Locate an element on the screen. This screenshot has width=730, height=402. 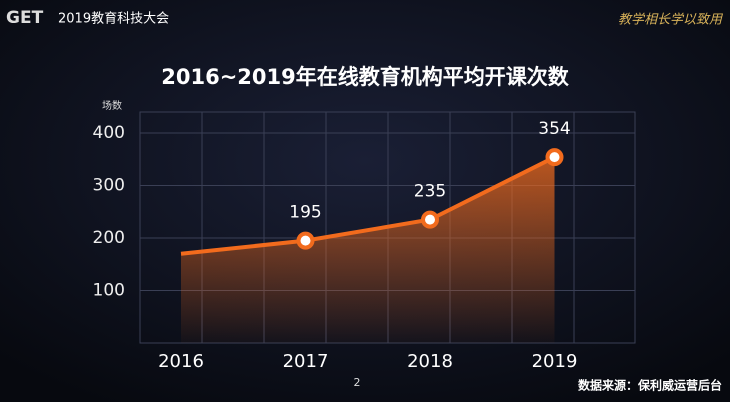
value-label: 195 is located at coordinates (305, 213).